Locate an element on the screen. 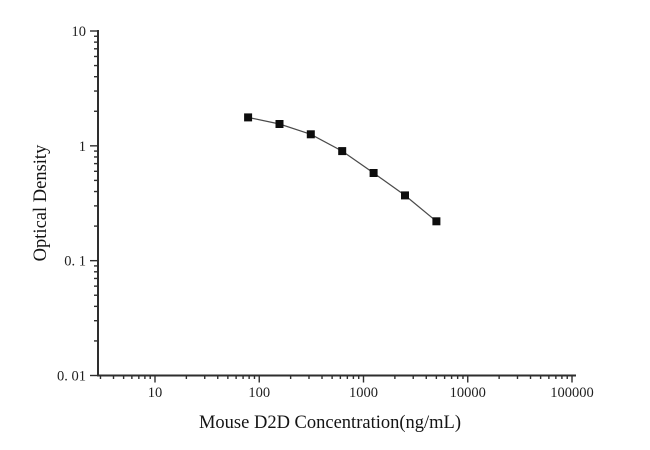  x-tick-label: 10 is located at coordinates (155, 393).